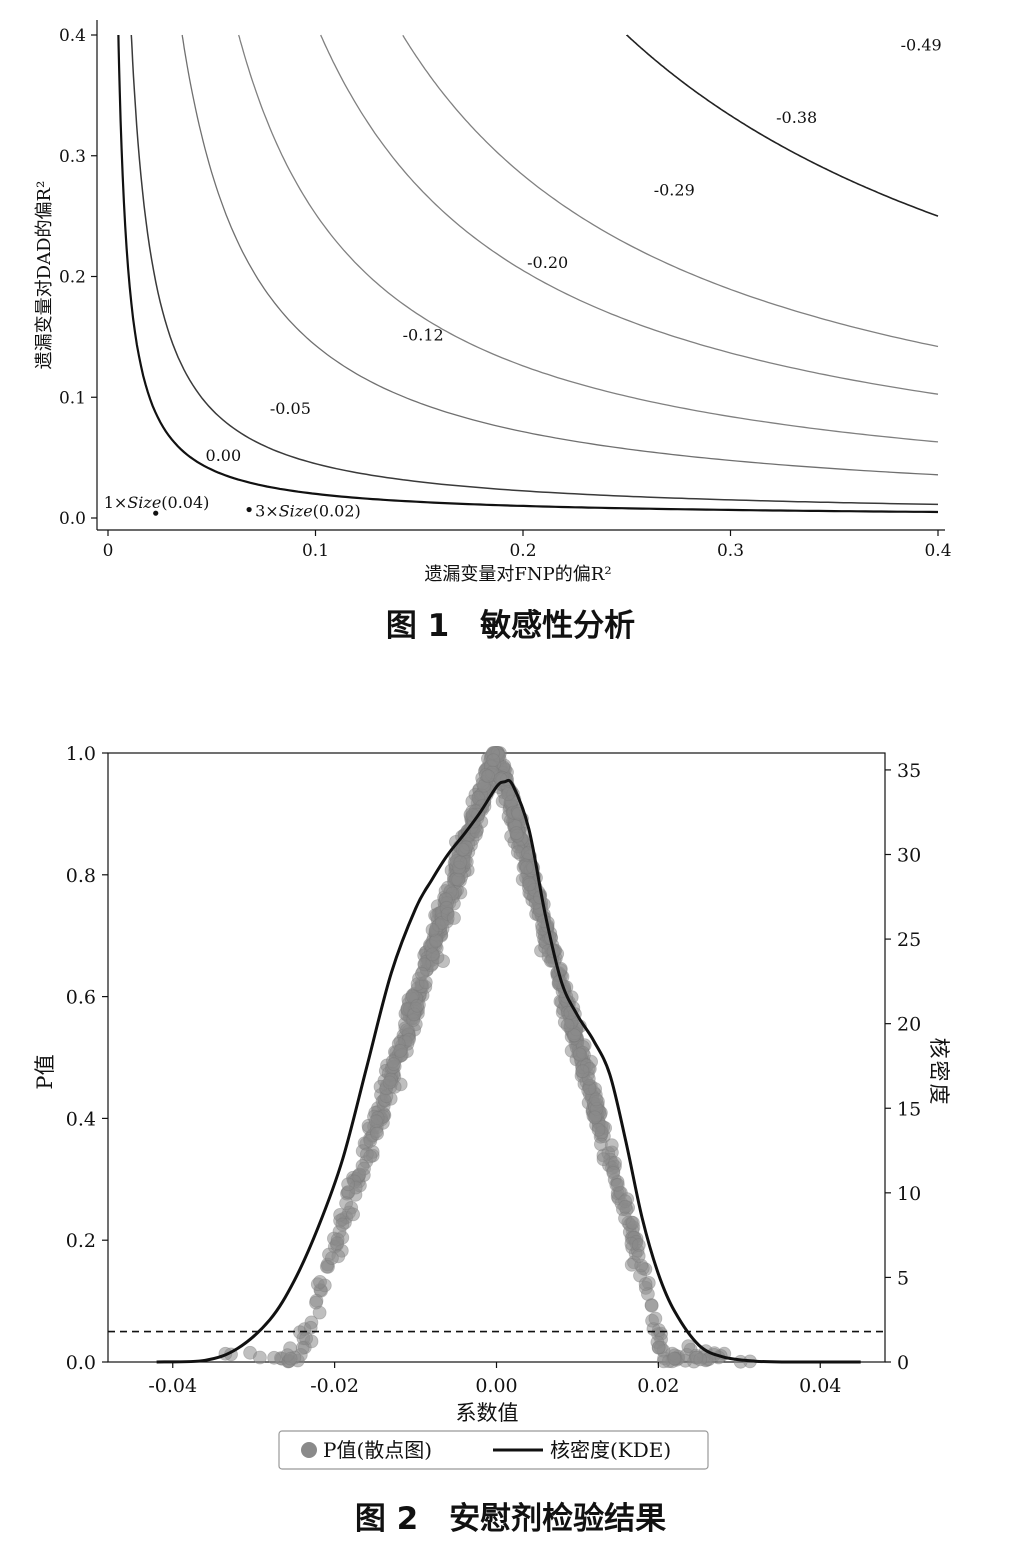 The width and height of the screenshot is (1021, 1559). I want to click on chart2-right-tick-label: 35, so click(909, 771).